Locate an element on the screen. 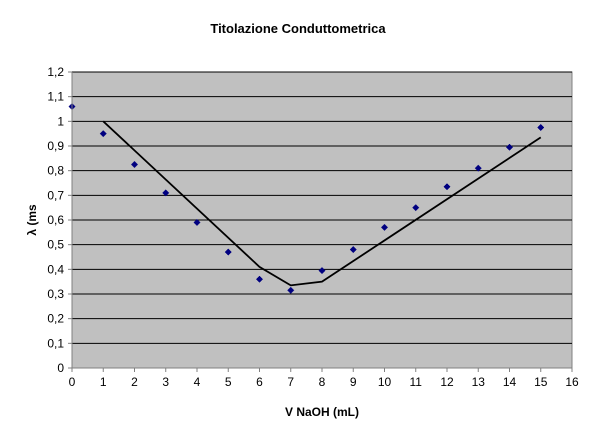  y-tick-label: 1,1 is located at coordinates (55, 97).